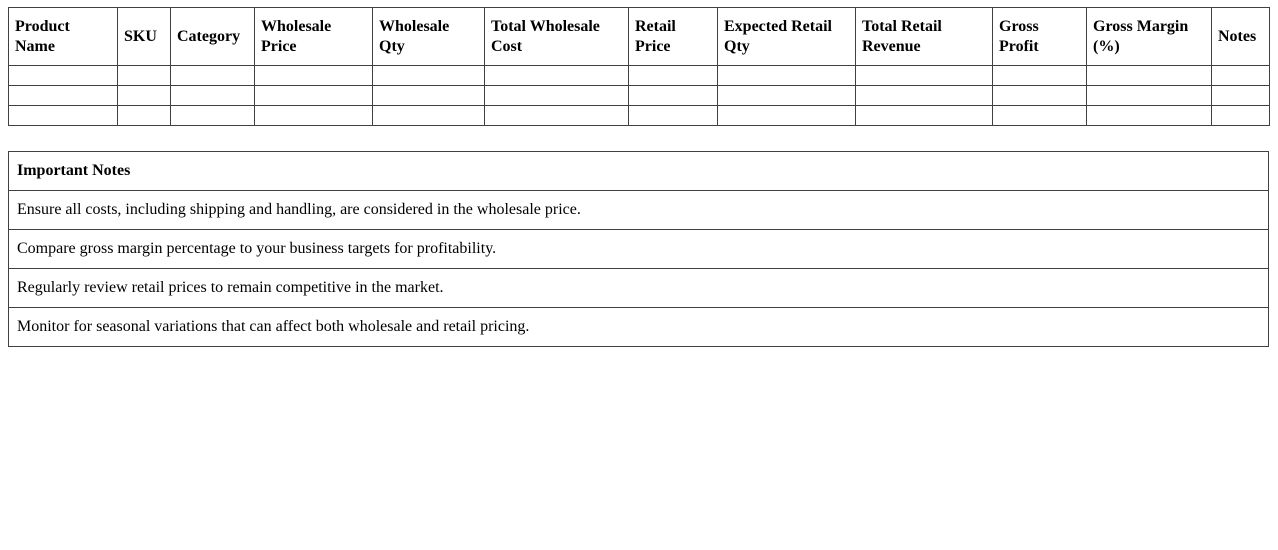 The image size is (1278, 550). I want to click on pricing-table-body, so click(639, 95).